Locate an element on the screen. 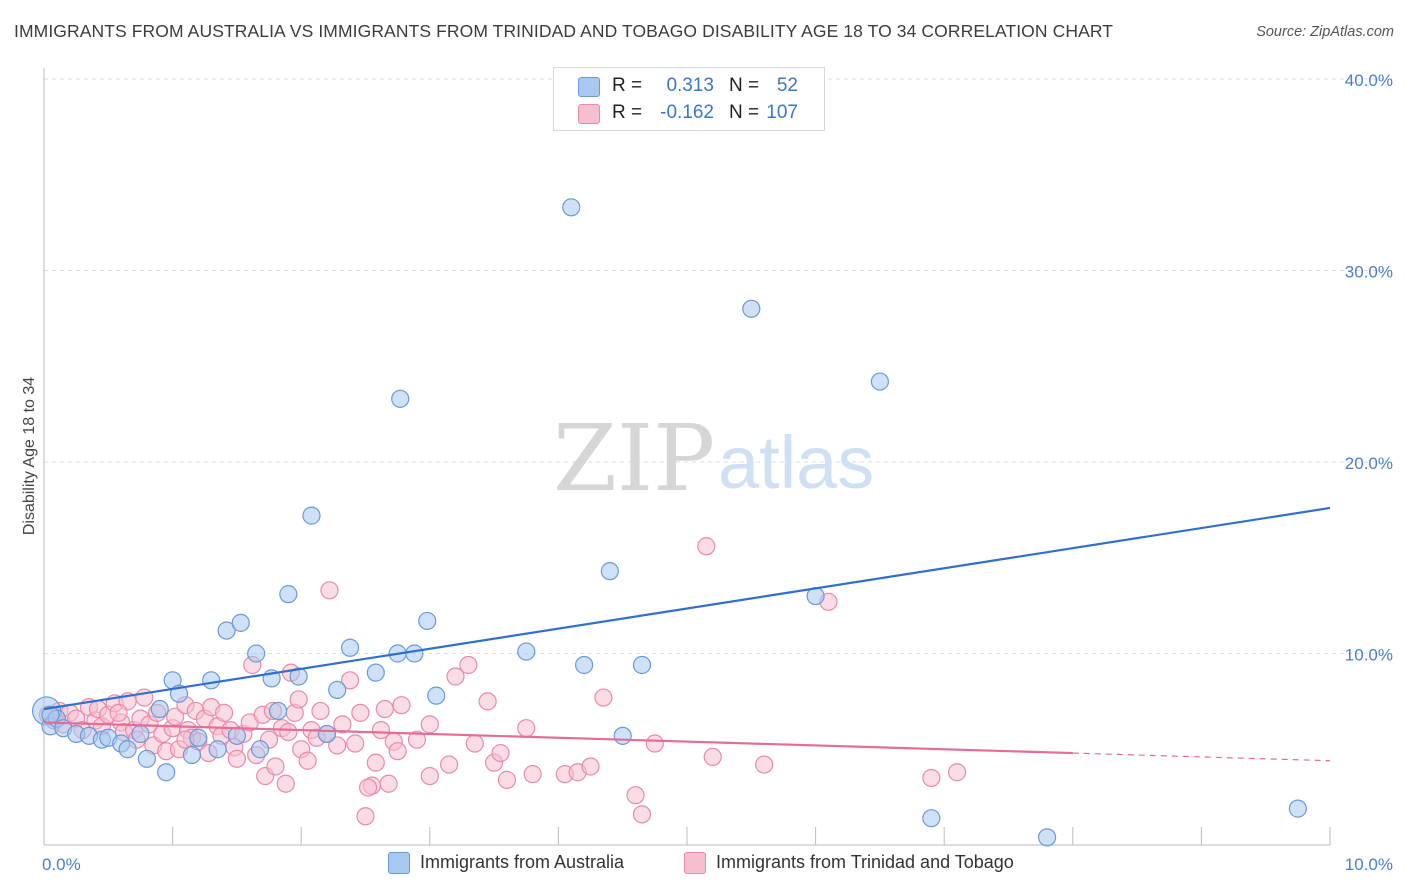 The image size is (1406, 892). r-value: 0.313 is located at coordinates (690, 85).